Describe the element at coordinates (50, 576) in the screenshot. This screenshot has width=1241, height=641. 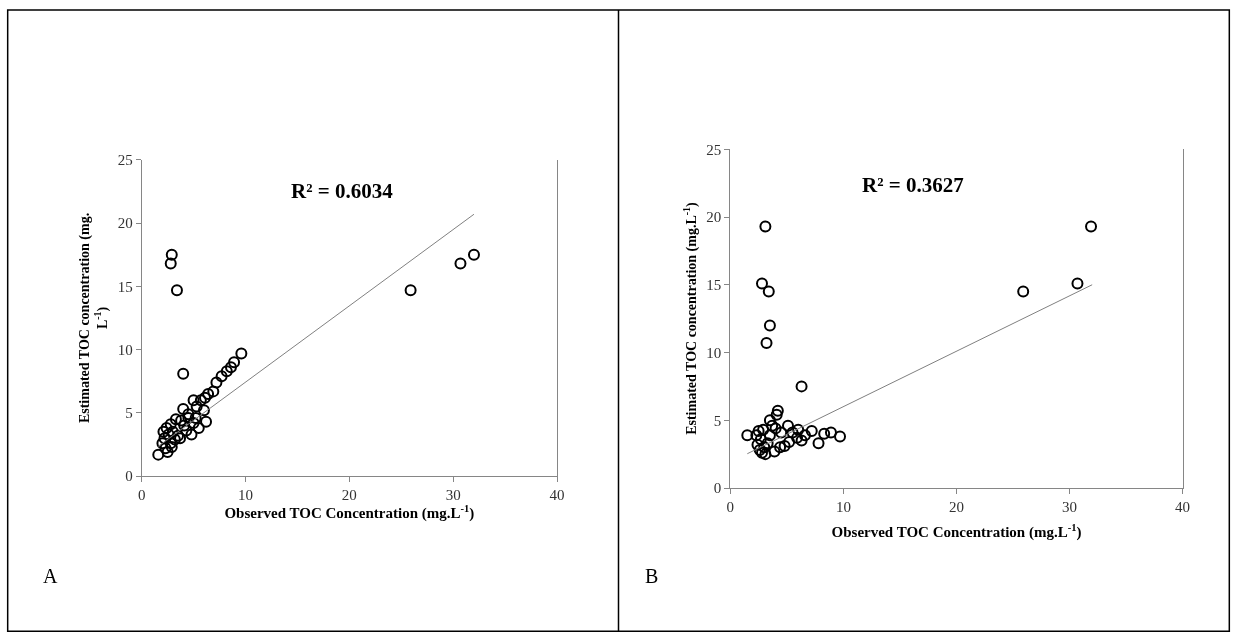
I see `text: A` at that location.